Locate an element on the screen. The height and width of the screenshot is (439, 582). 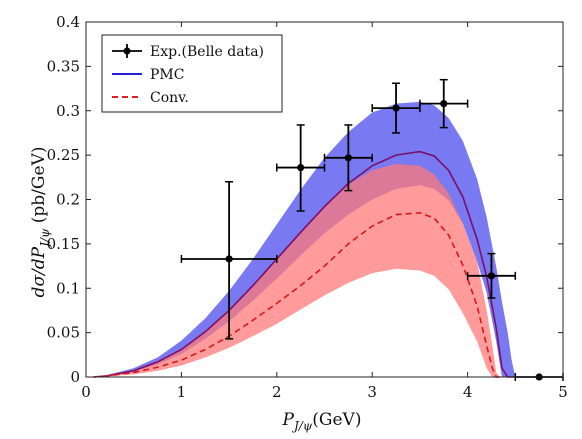
y-tick-label: 0 is located at coordinates (75, 377).